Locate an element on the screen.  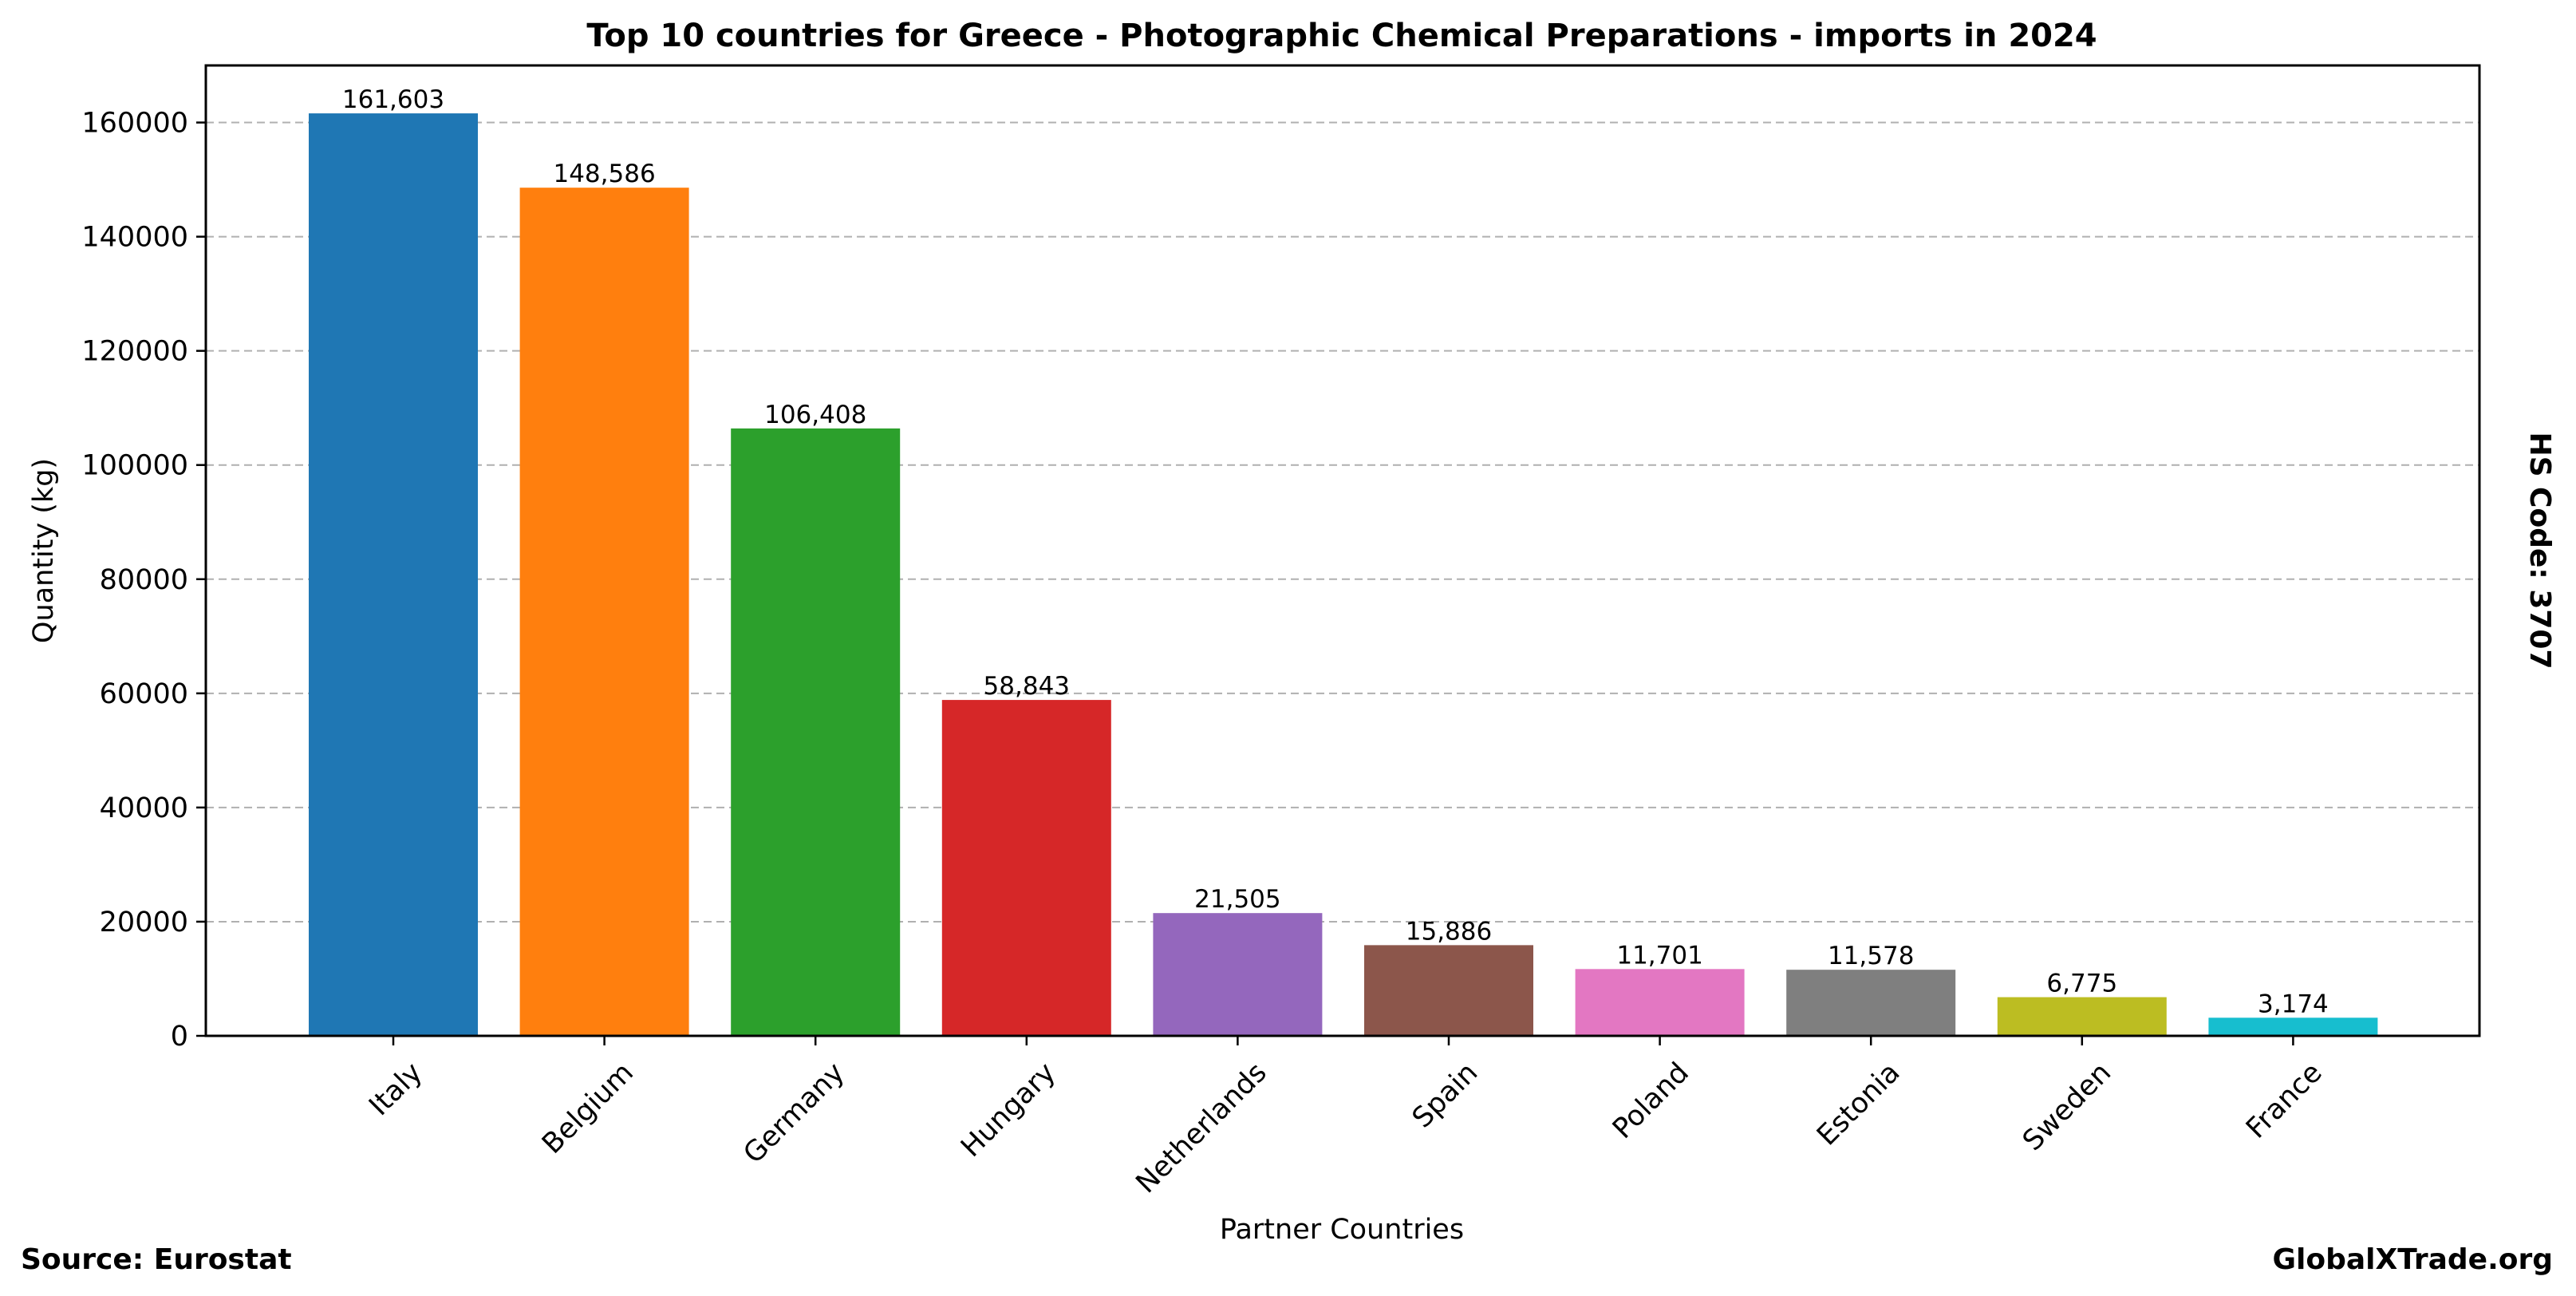
data-label-belgium: 148,586 is located at coordinates (604, 174).